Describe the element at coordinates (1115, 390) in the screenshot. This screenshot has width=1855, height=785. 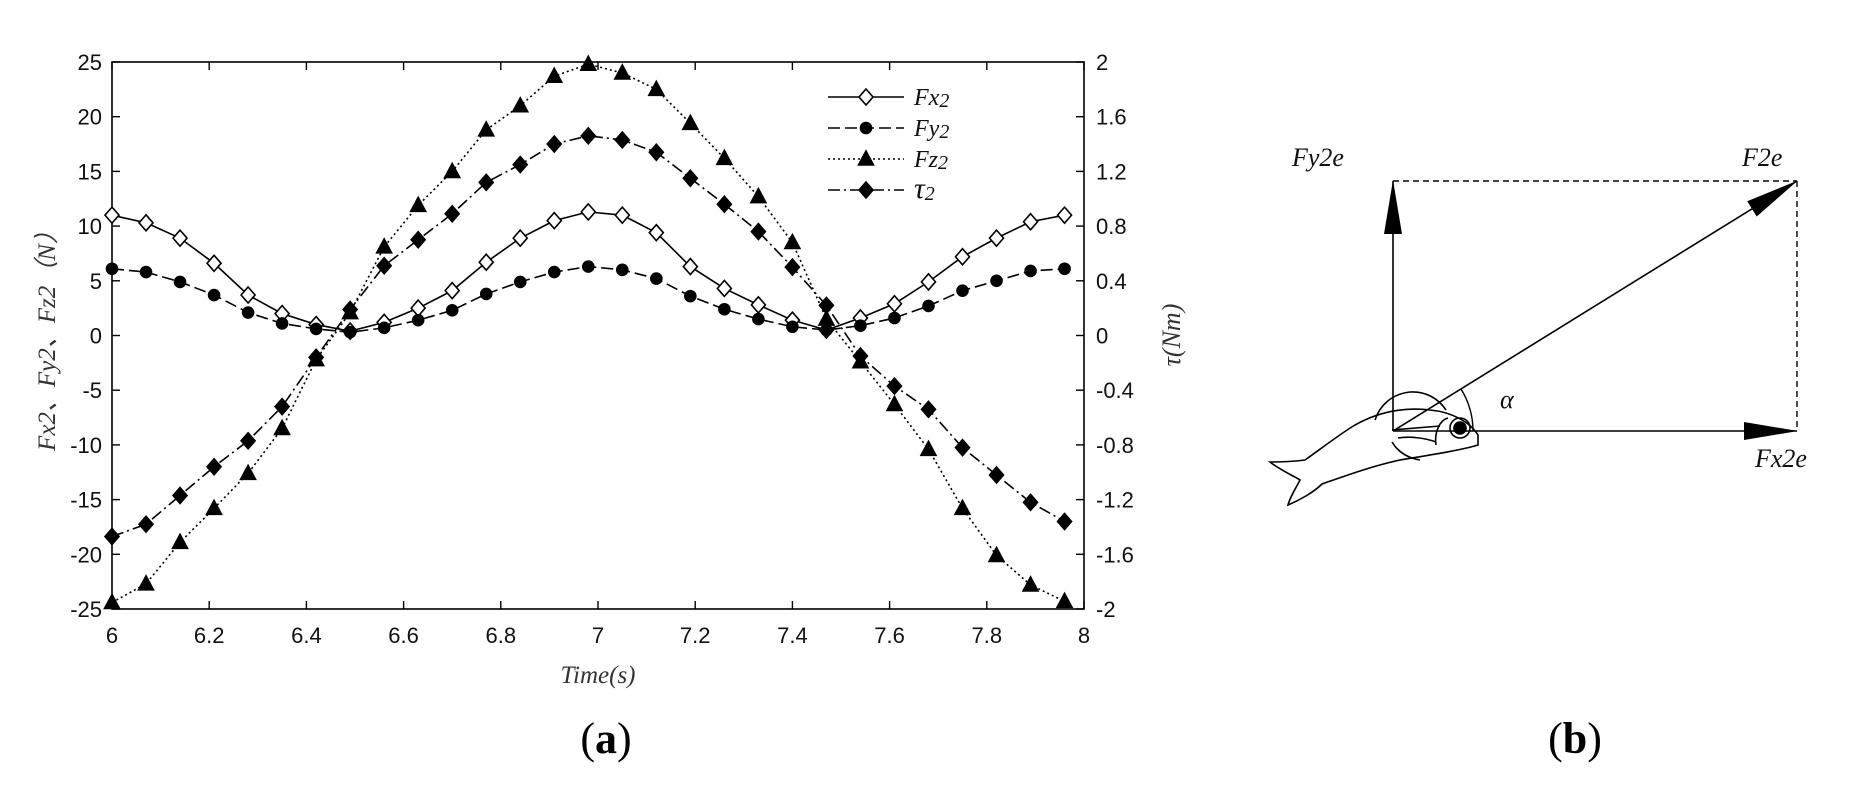
I see `y2-tick-label: -0.4` at that location.